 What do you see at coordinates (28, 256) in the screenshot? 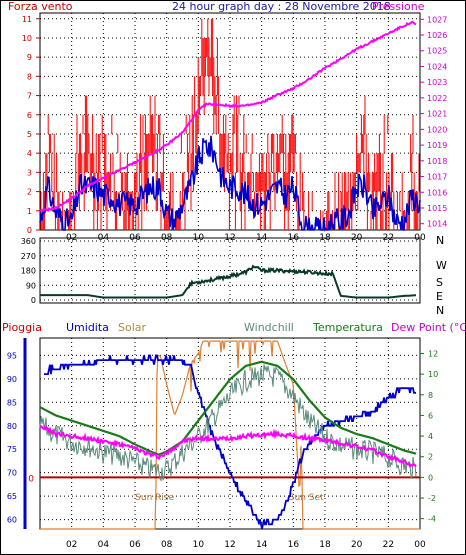
I see `direction-tick-label: 270` at bounding box center [28, 256].